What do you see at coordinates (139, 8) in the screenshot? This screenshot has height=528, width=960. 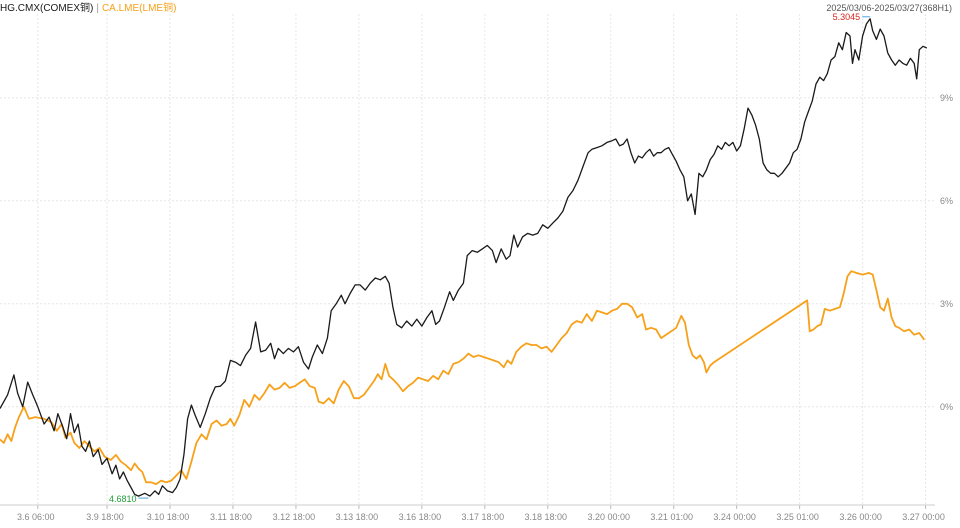 I see `legend-series-ca: CA.LME(LME铜)` at bounding box center [139, 8].